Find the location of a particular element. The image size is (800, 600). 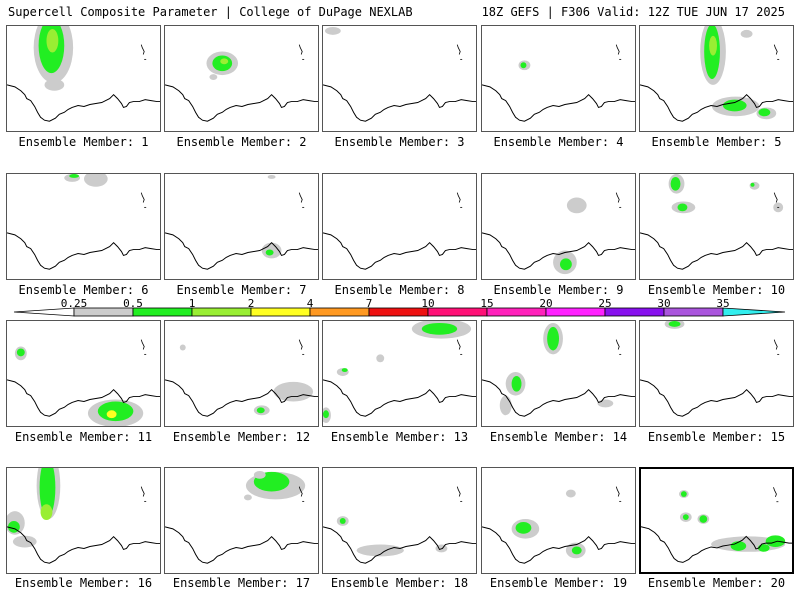

ensemble-member-label: Ensemble Member: 4 is located at coordinates (558, 142).